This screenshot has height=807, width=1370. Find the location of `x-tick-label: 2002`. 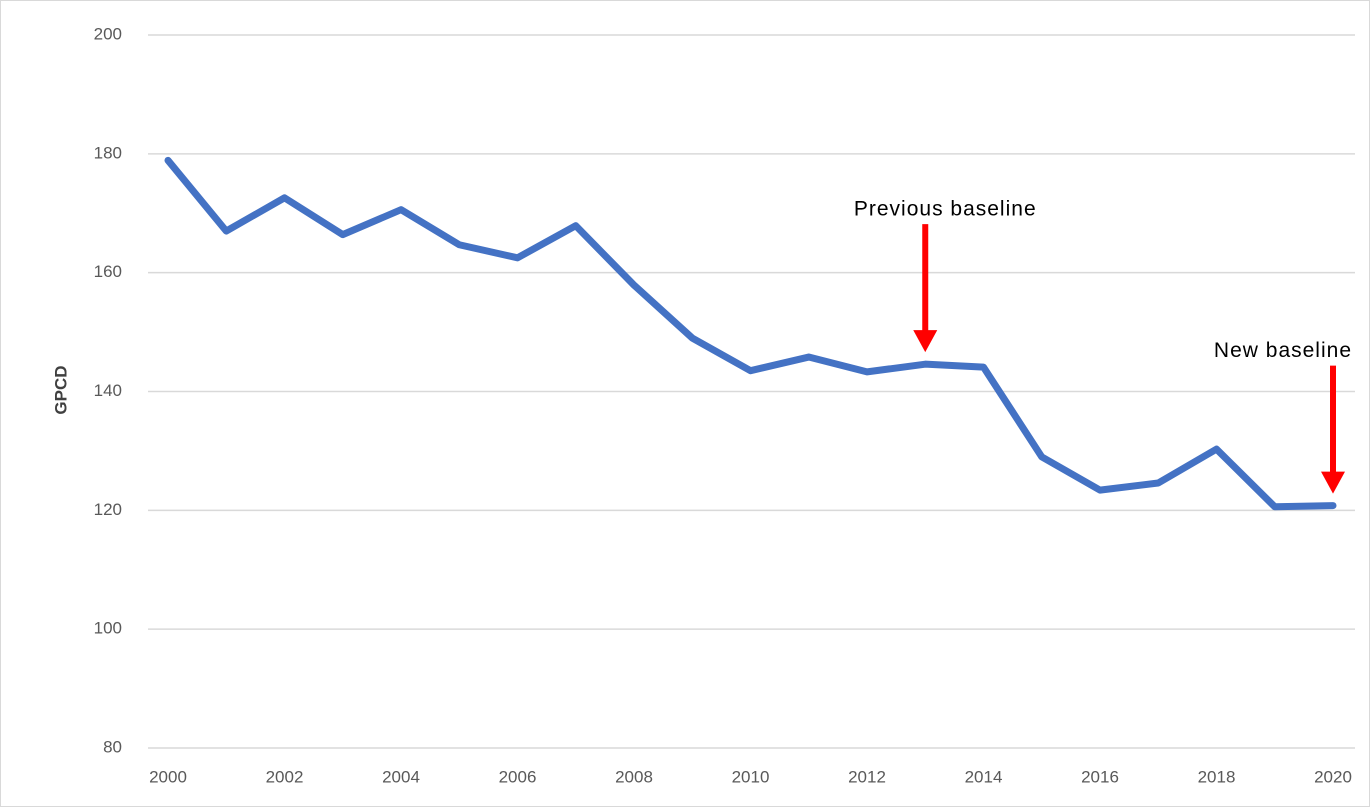

x-tick-label: 2002 is located at coordinates (285, 776).